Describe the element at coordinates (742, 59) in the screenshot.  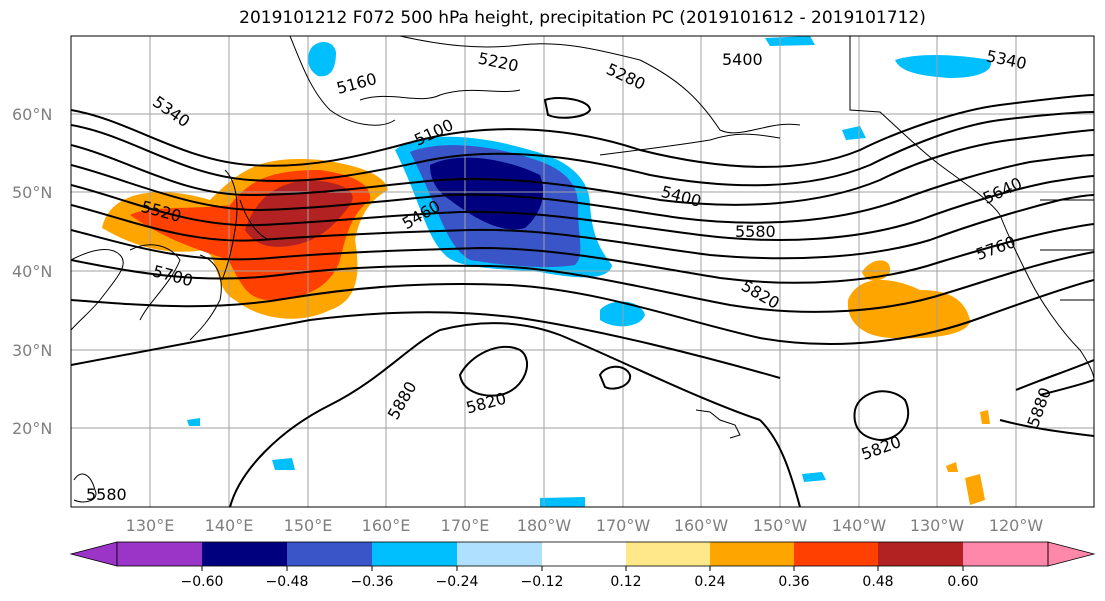
I see `contour-label-5400-top: 5400` at that location.